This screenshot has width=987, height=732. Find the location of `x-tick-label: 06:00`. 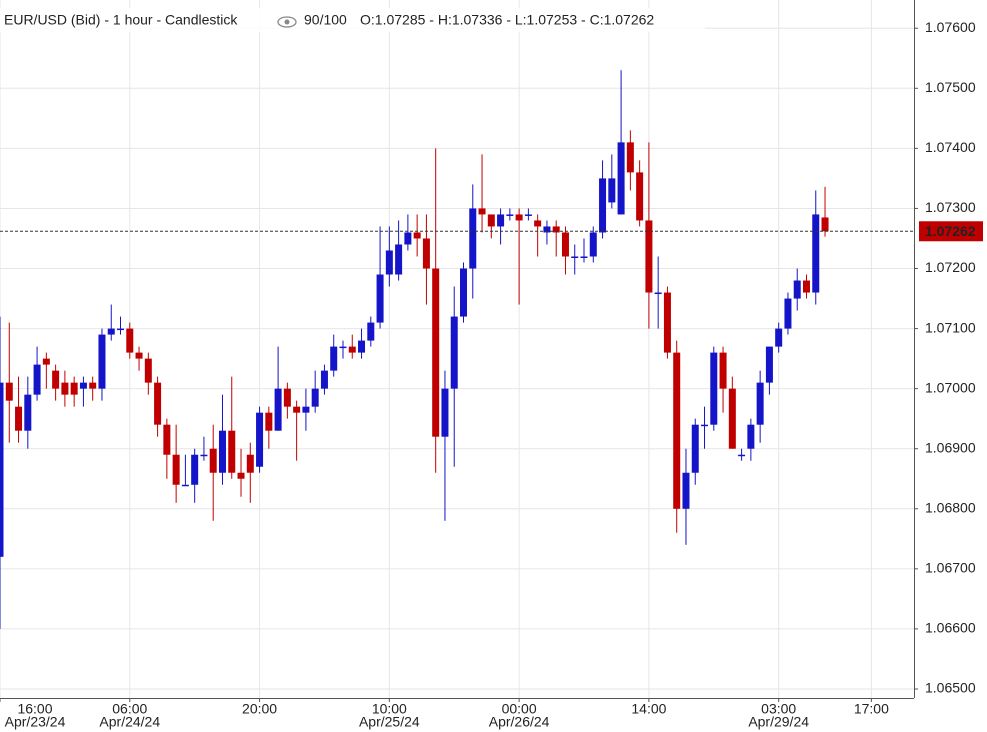

x-tick-label: 06:00 is located at coordinates (129, 709).